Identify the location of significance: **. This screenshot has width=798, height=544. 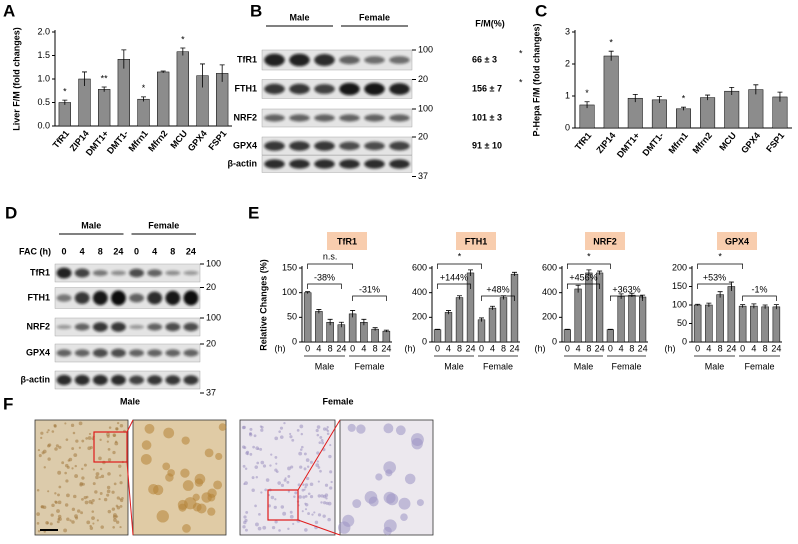
(105, 78).